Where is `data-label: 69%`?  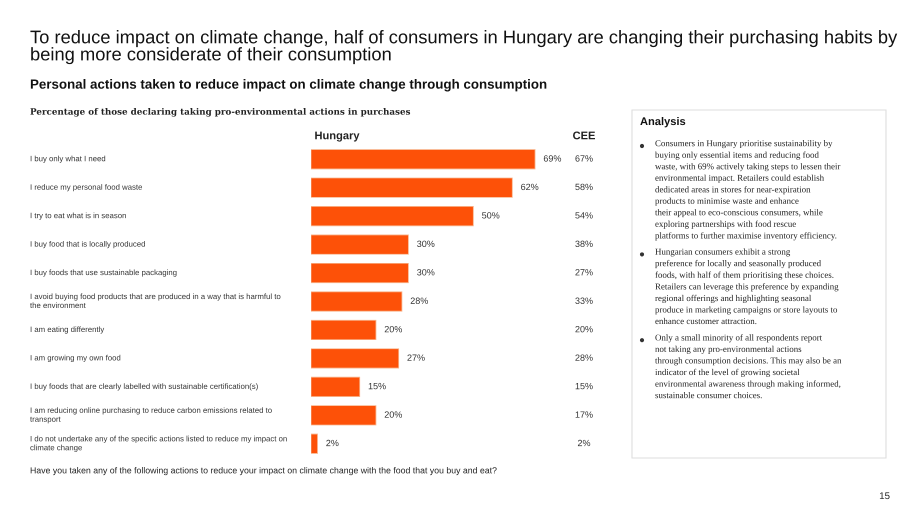
data-label: 69% is located at coordinates (553, 158).